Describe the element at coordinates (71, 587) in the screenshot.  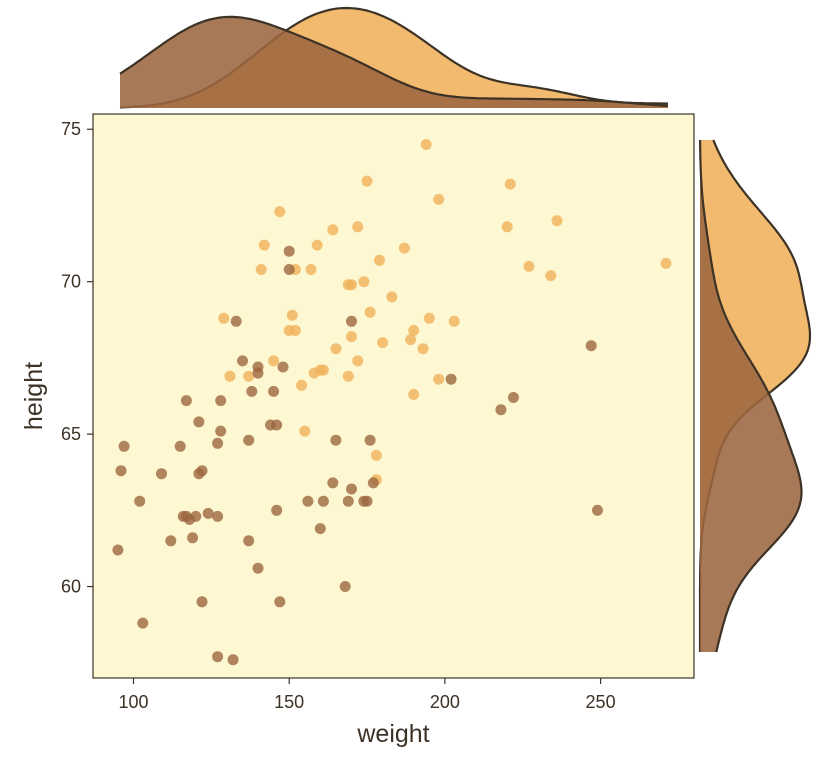
I see `y-tick-label: 60` at that location.